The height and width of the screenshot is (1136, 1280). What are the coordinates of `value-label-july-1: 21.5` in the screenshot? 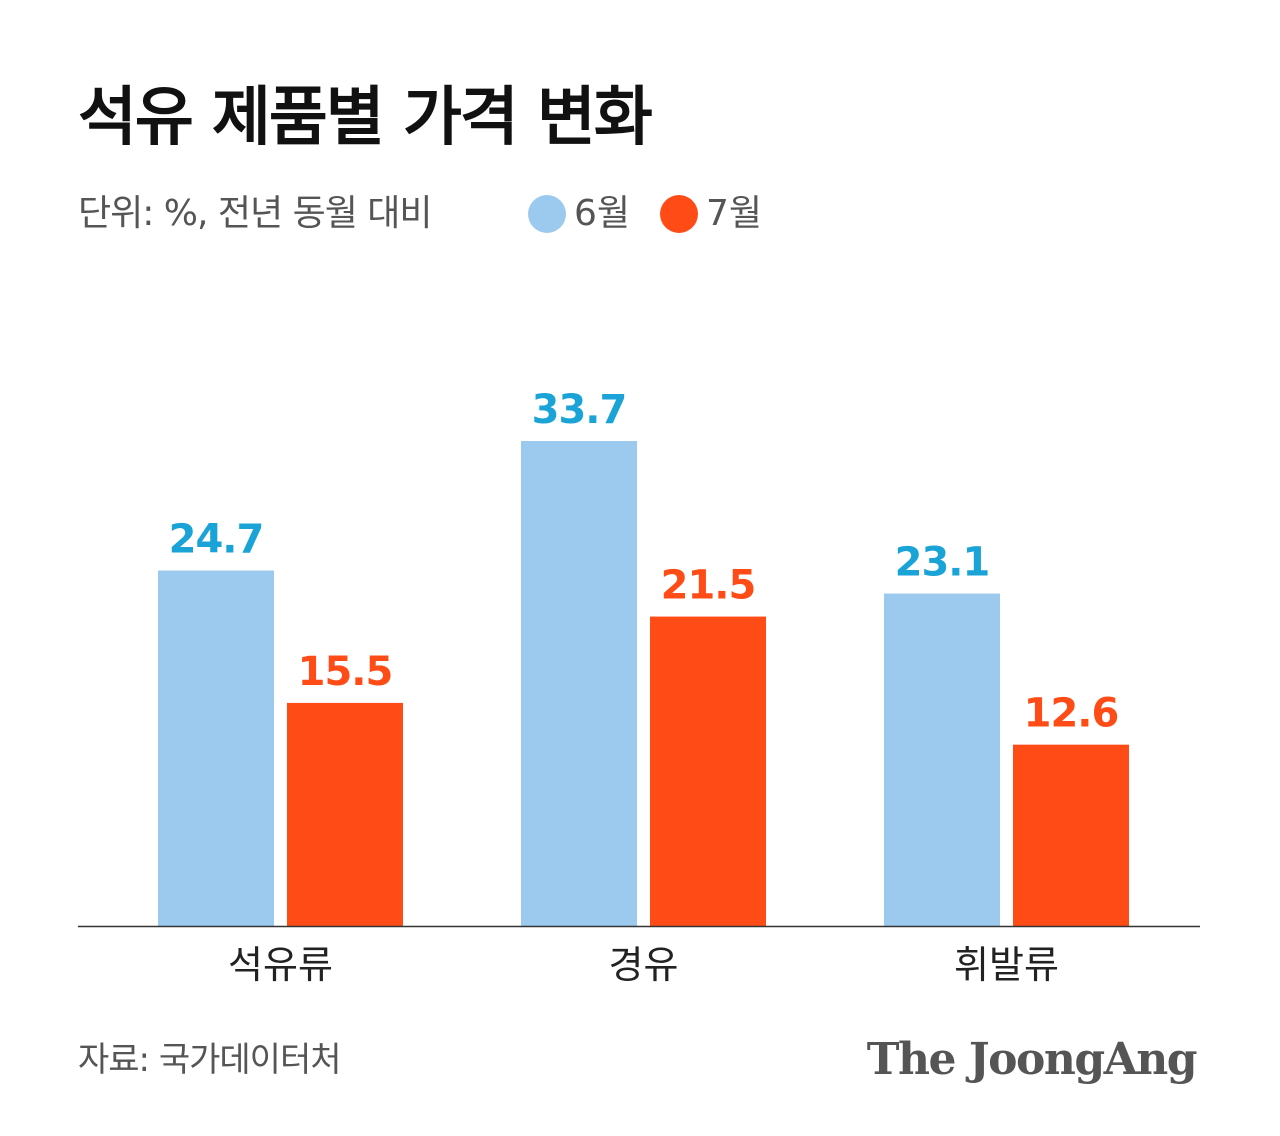 It's located at (708, 586).